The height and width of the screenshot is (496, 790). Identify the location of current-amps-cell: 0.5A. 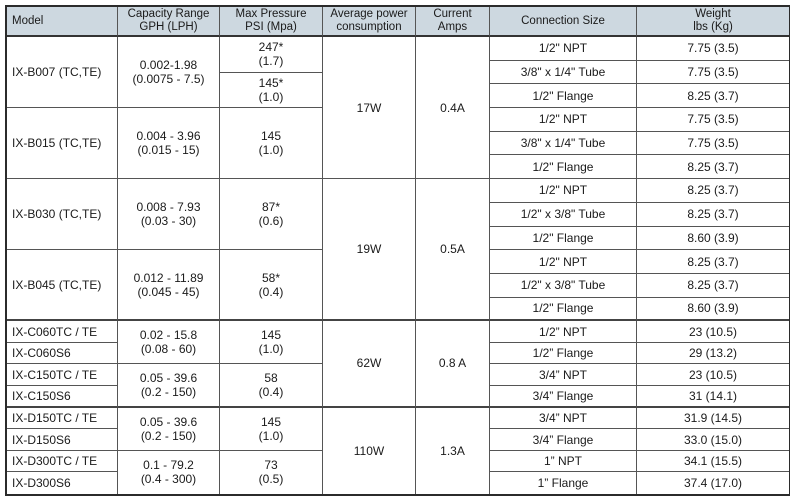
(453, 250).